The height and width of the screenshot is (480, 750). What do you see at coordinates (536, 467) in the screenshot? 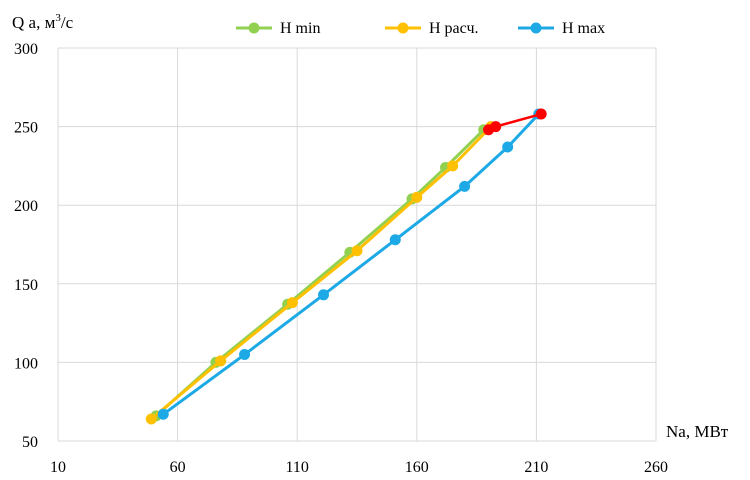
I see `x-tick-label: 210` at bounding box center [536, 467].